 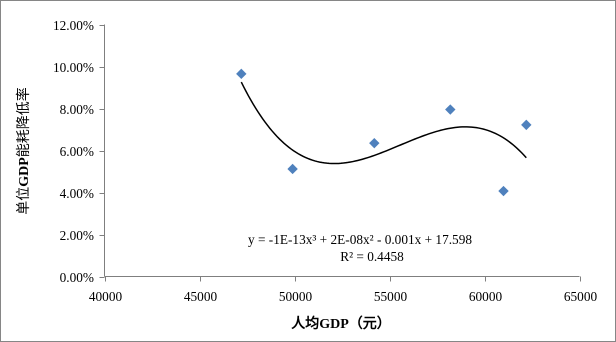 I want to click on y-tick-label: 12.00%, so click(x=73, y=25).